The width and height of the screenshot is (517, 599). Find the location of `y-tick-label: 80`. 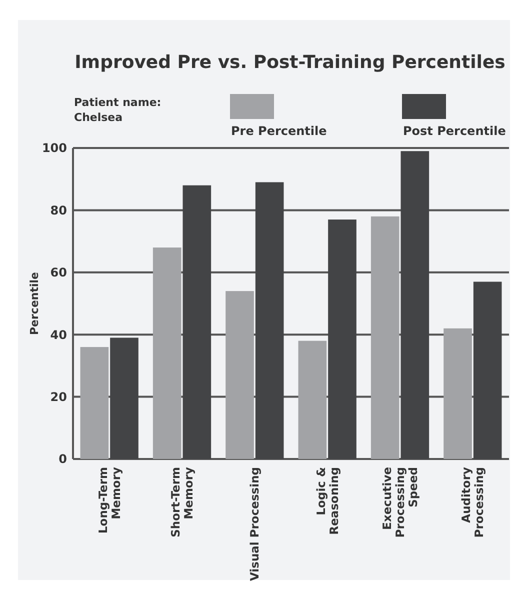

y-tick-label: 80 is located at coordinates (58, 210).